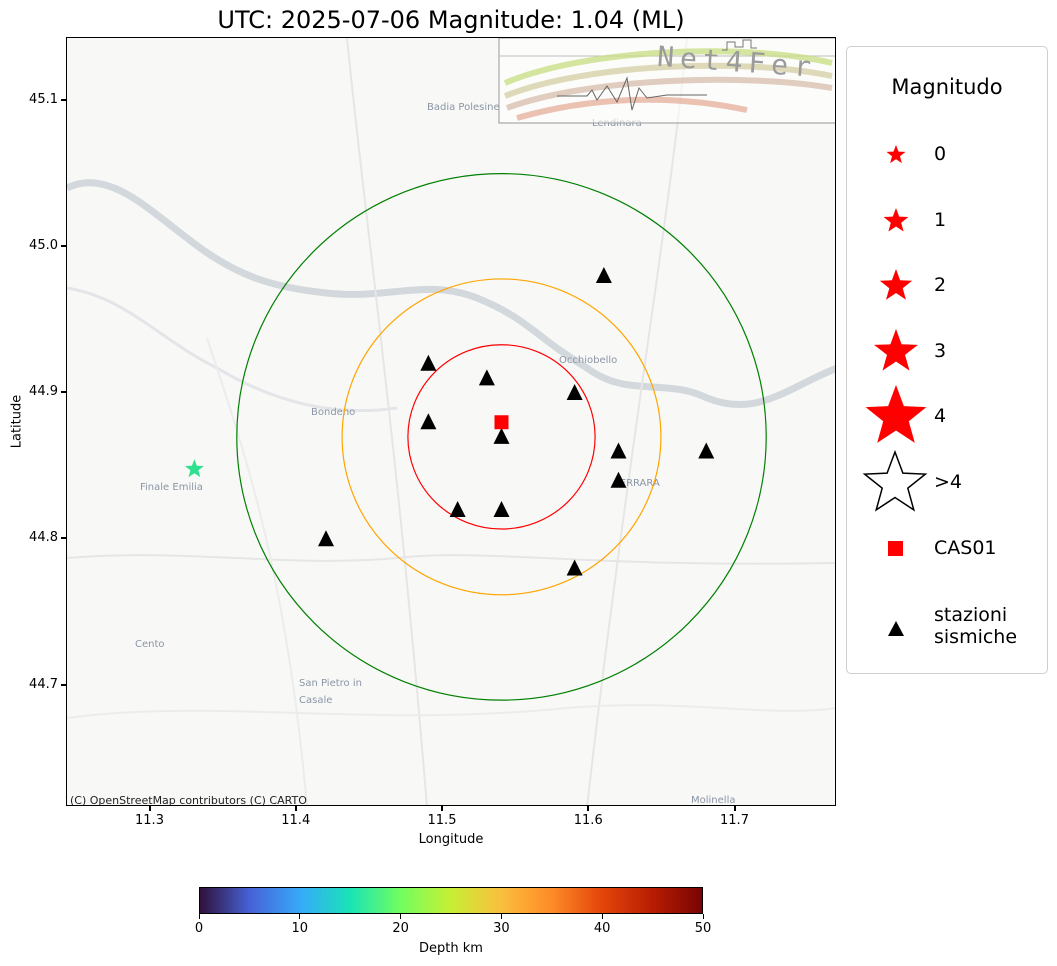  I want to click on legend-mag-2: 2, so click(940, 285).